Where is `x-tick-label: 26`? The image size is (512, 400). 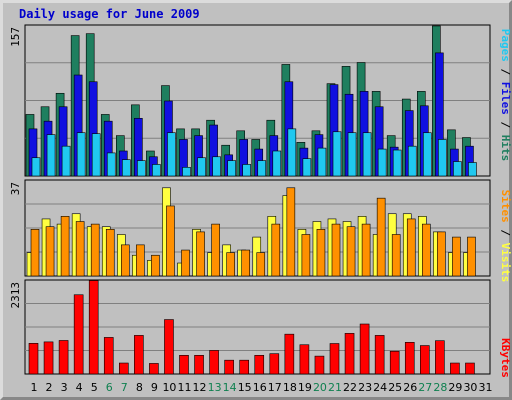 x-tick-label: 26 is located at coordinates (410, 387).